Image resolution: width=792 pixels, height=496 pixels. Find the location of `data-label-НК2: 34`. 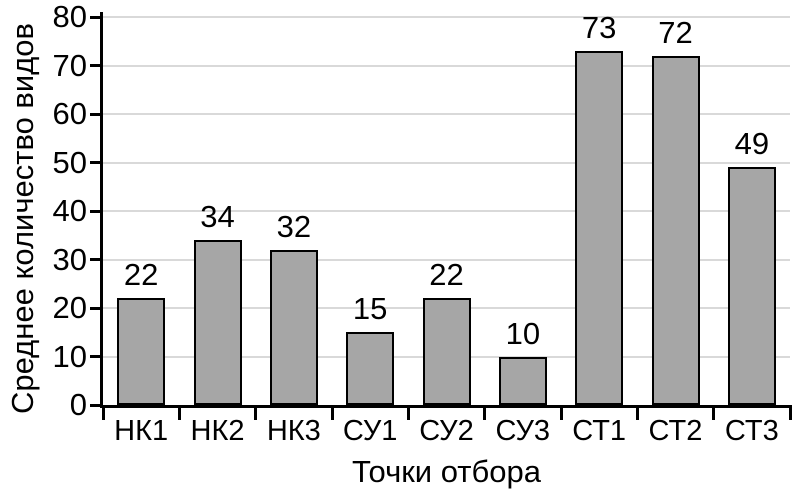

data-label-НК2: 34 is located at coordinates (217, 217).